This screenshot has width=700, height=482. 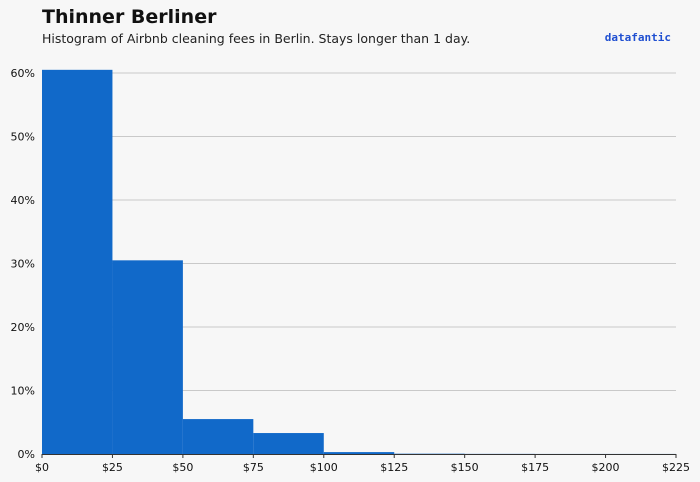 What do you see at coordinates (42, 467) in the screenshot?
I see `x-tick-label: $0` at bounding box center [42, 467].